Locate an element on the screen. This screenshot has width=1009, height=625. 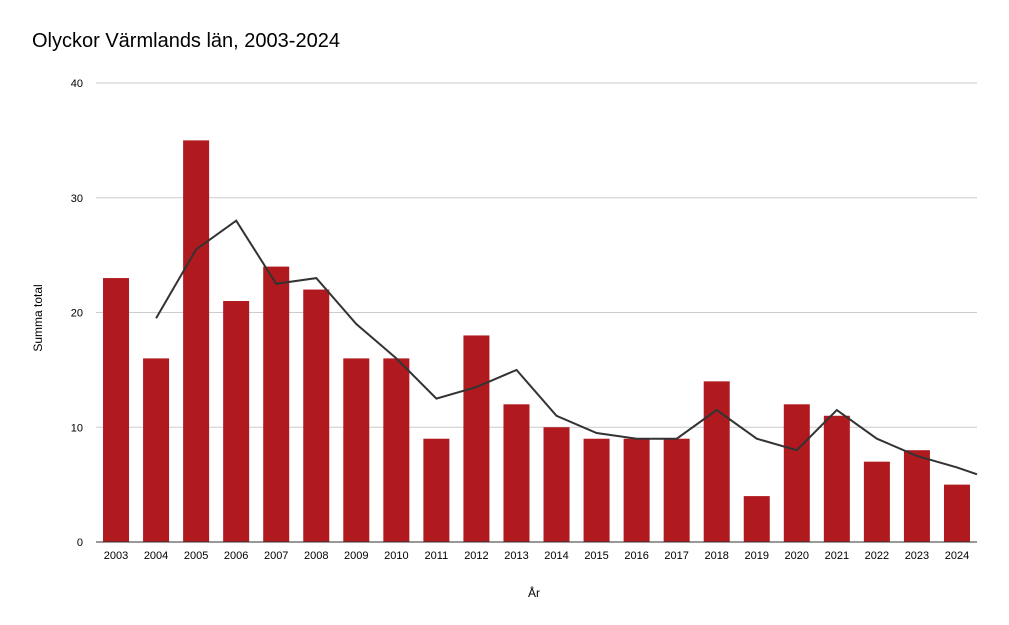
bar-2011 is located at coordinates (436, 490).